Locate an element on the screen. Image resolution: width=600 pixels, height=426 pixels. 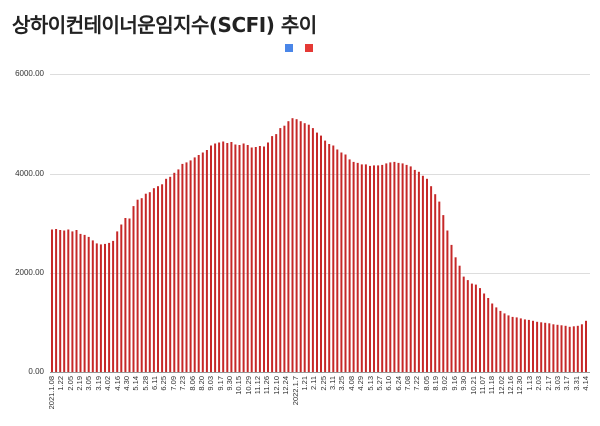
x-tick-label: 4.14 is located at coordinates (585, 383).